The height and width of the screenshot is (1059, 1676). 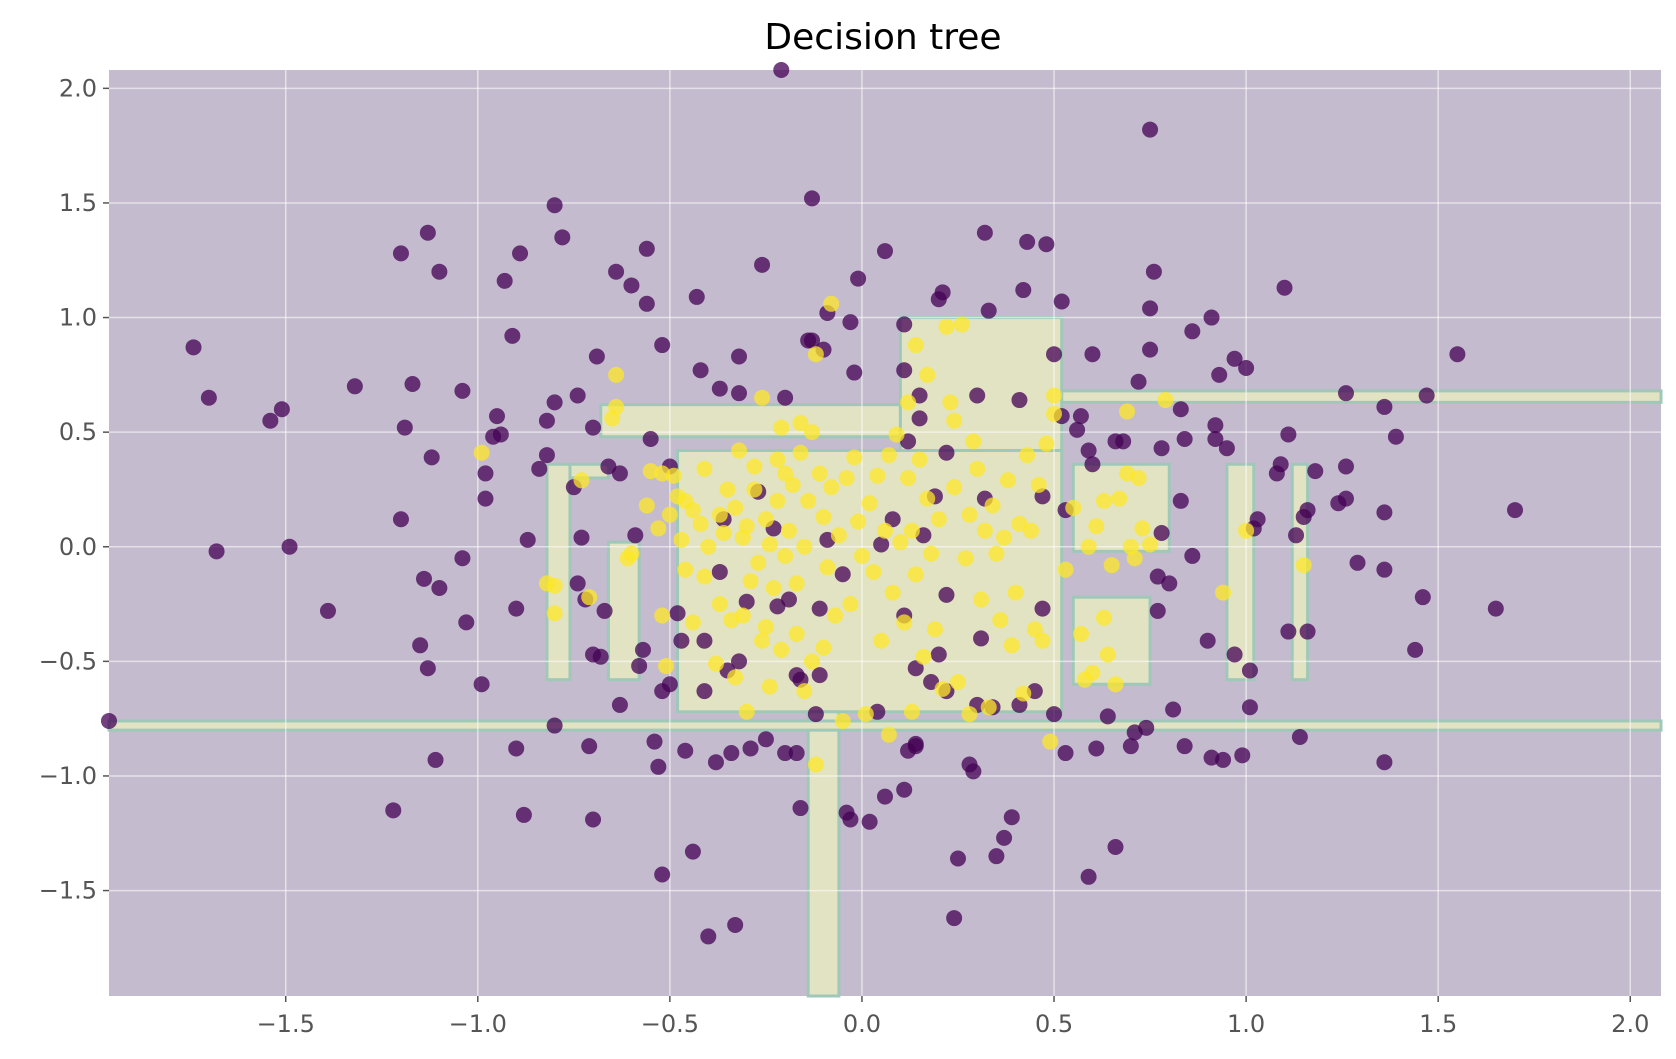 I want to click on x-axis: −1.5 −1.0 −0.5 0.0 0.5 1.0 1.5 2.0, so click(x=953, y=1017).